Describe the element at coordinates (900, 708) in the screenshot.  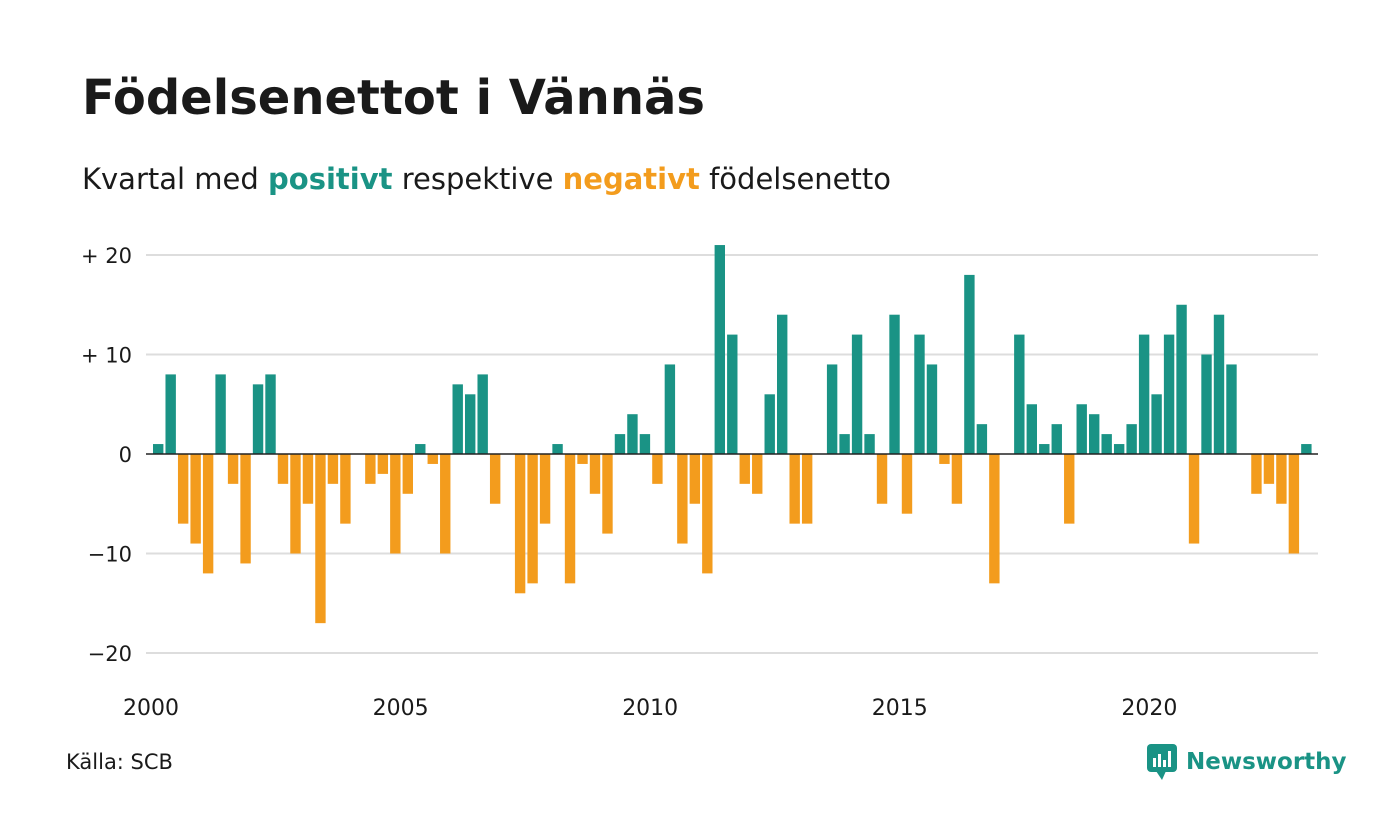
I see `x-tick-label: 2015` at that location.